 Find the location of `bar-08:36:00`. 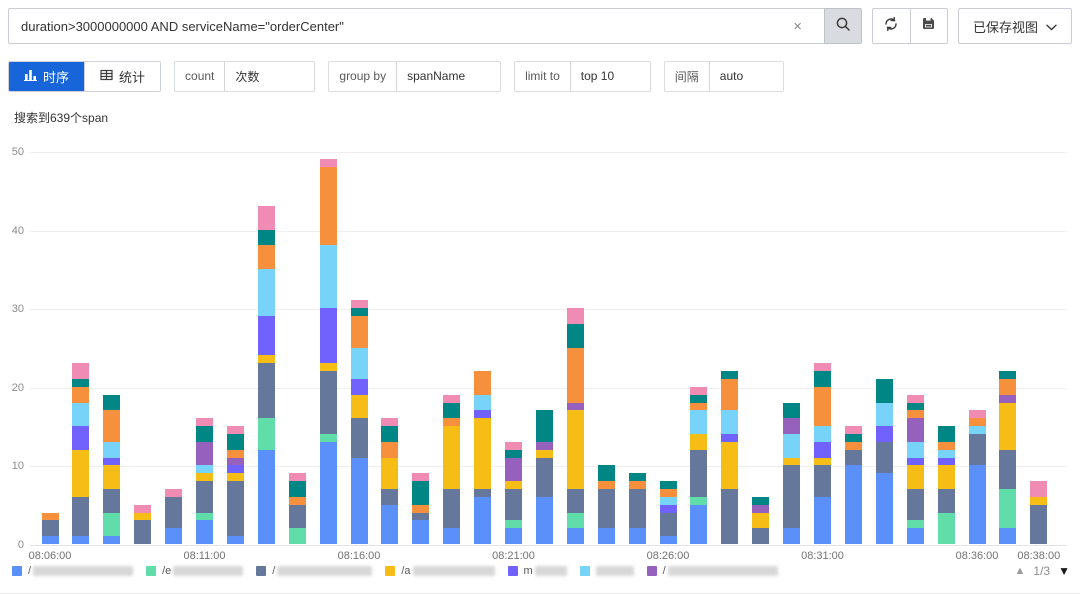

bar-08:36:00 is located at coordinates (977, 477).